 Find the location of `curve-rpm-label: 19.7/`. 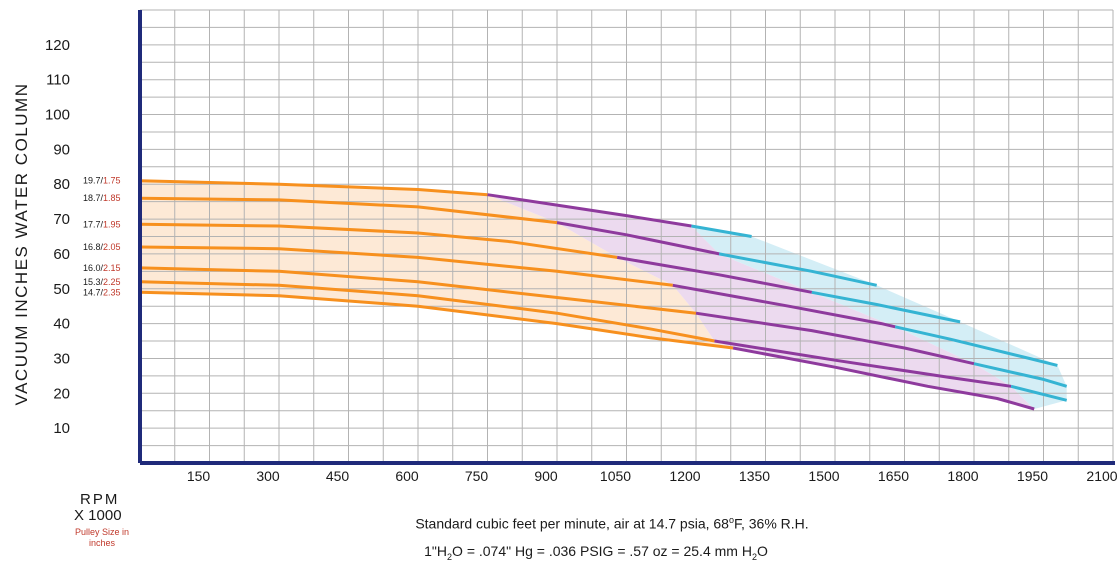

curve-rpm-label: 19.7/ is located at coordinates (93, 181).